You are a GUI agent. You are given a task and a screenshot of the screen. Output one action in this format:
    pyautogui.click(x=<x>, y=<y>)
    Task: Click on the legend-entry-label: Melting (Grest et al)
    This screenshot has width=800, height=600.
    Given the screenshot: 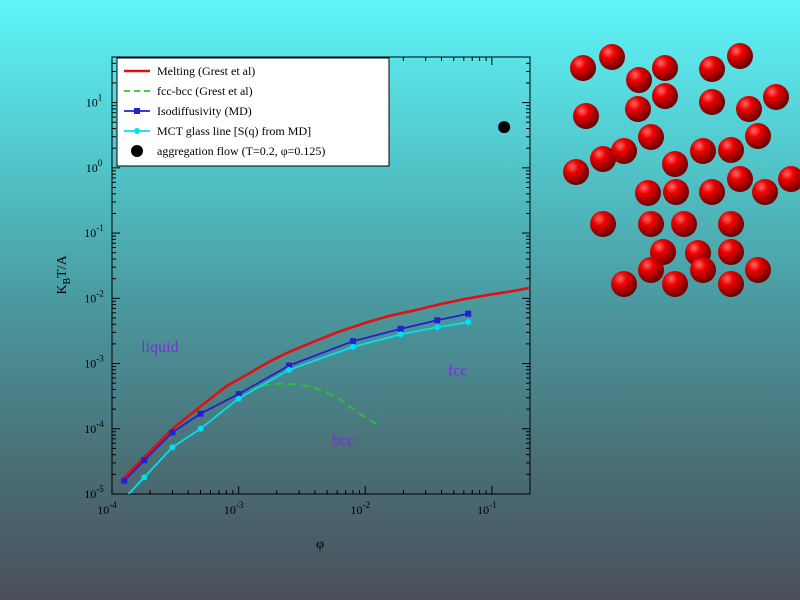 What is the action you would take?
    pyautogui.click(x=206, y=71)
    